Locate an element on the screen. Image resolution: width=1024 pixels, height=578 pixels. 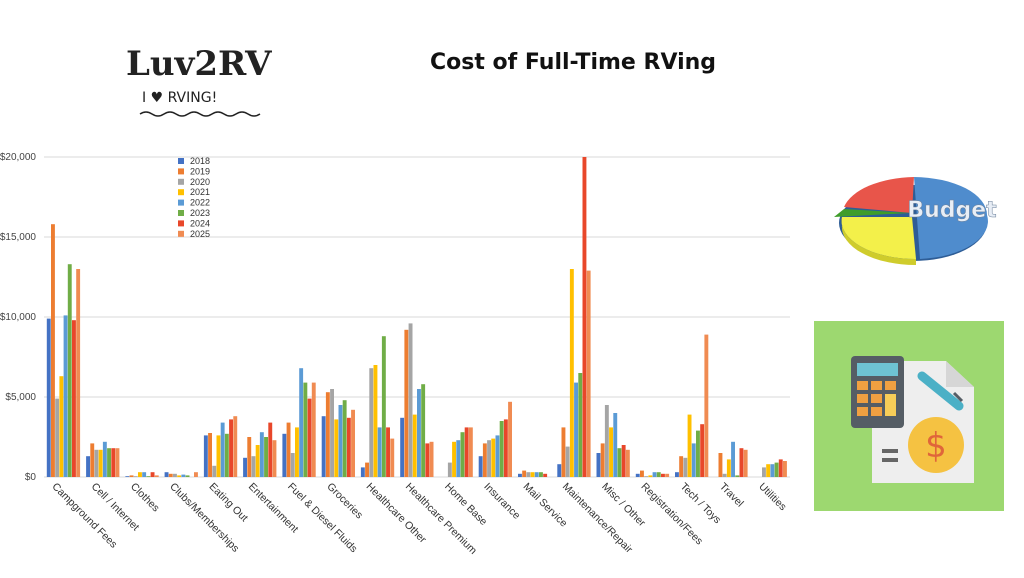
budget-card: $ is located at coordinates (909, 416).